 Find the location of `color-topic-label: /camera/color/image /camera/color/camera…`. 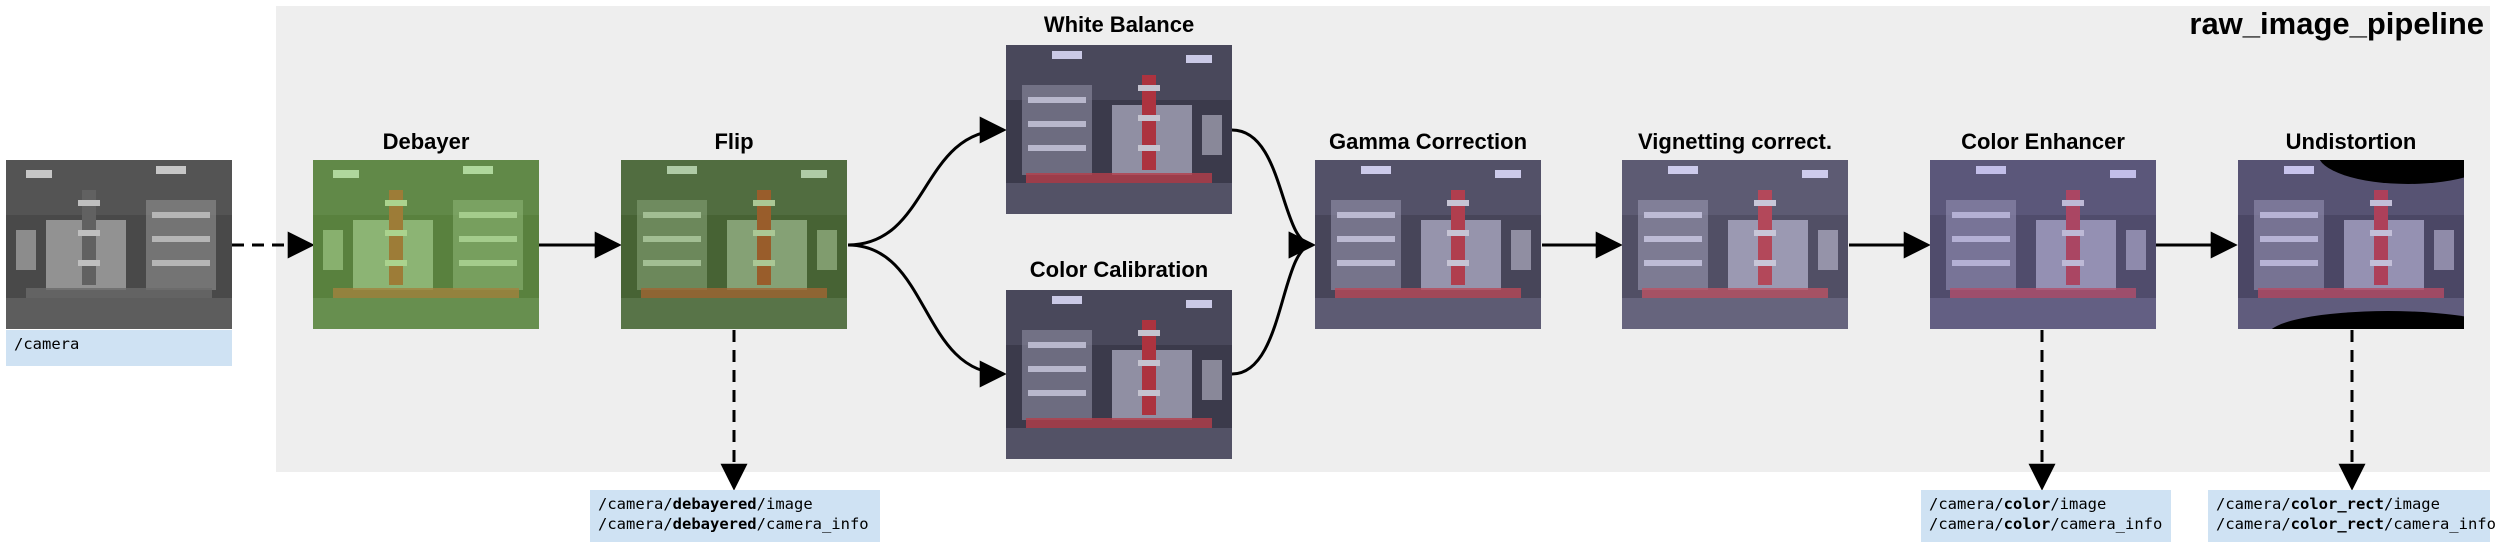

color-topic-label: /camera/color/image /camera/color/camera… is located at coordinates (2046, 516).